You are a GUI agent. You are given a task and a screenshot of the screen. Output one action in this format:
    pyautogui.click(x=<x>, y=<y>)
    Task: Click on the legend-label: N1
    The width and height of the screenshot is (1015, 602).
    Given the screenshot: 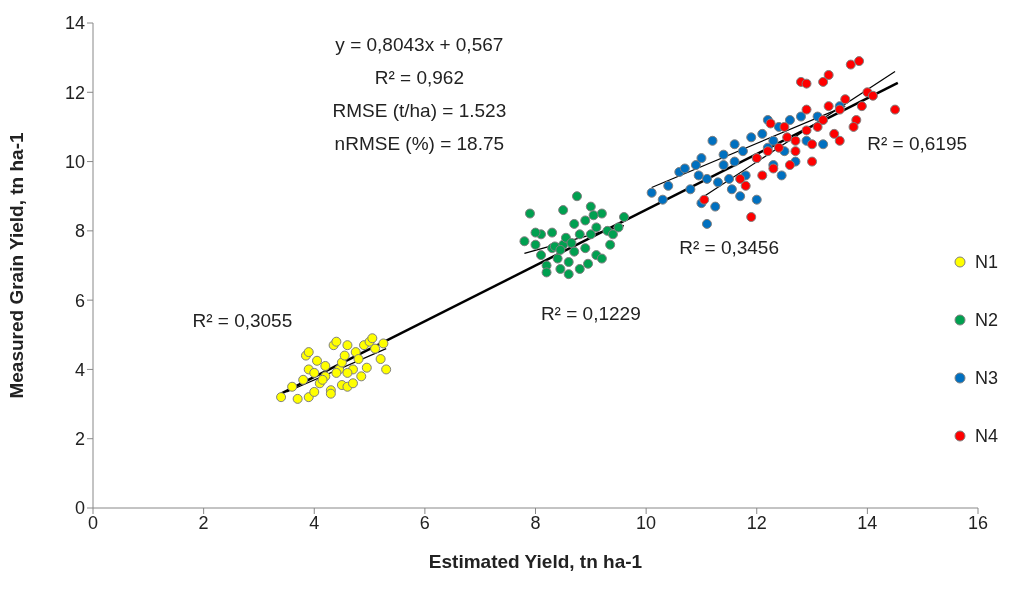 What is the action you would take?
    pyautogui.click(x=986, y=262)
    